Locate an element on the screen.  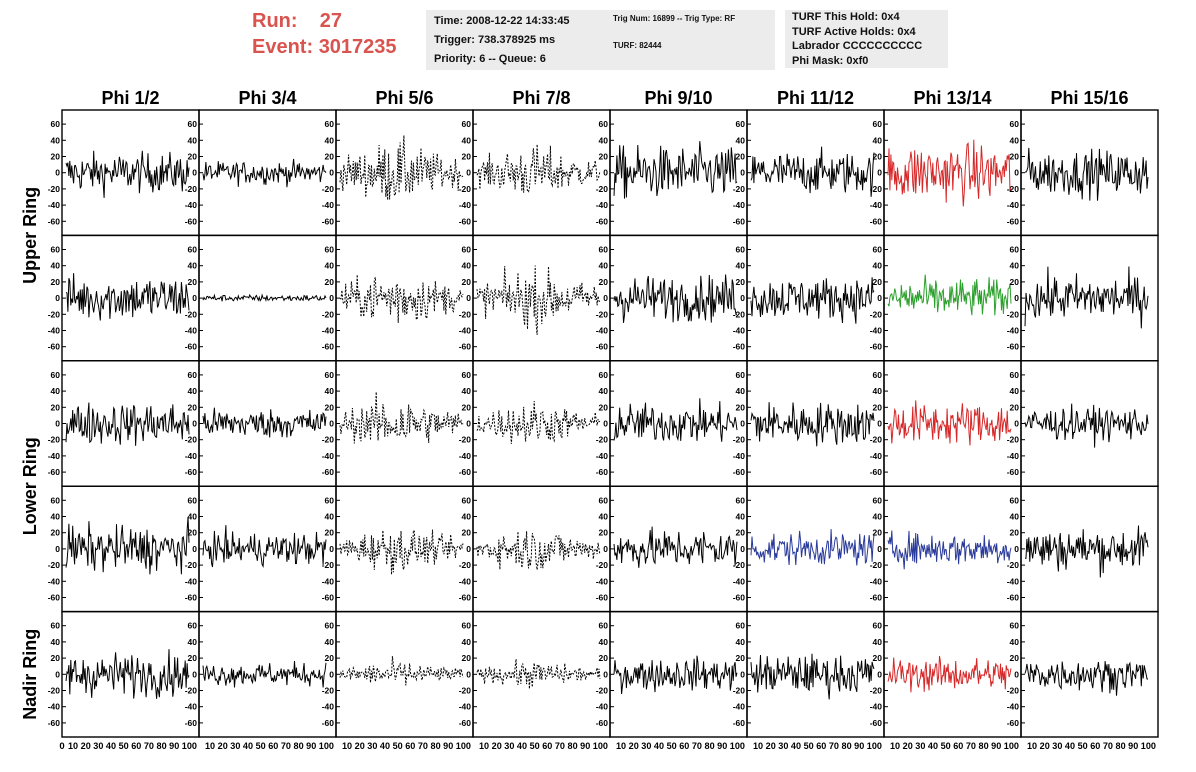
ytick-label-r3-c5-2: 20 is located at coordinates (604, 407).